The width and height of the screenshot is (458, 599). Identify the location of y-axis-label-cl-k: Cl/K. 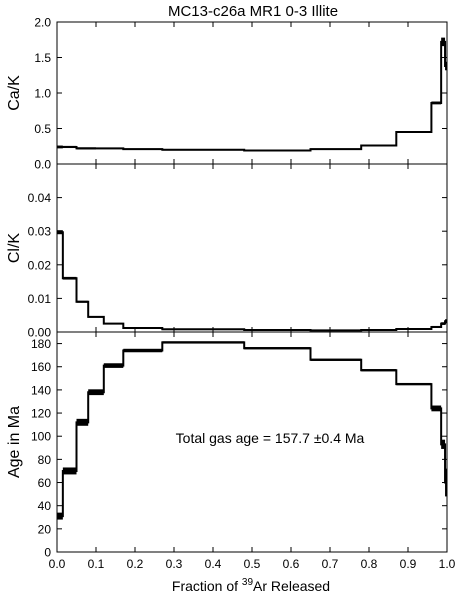
(14, 248).